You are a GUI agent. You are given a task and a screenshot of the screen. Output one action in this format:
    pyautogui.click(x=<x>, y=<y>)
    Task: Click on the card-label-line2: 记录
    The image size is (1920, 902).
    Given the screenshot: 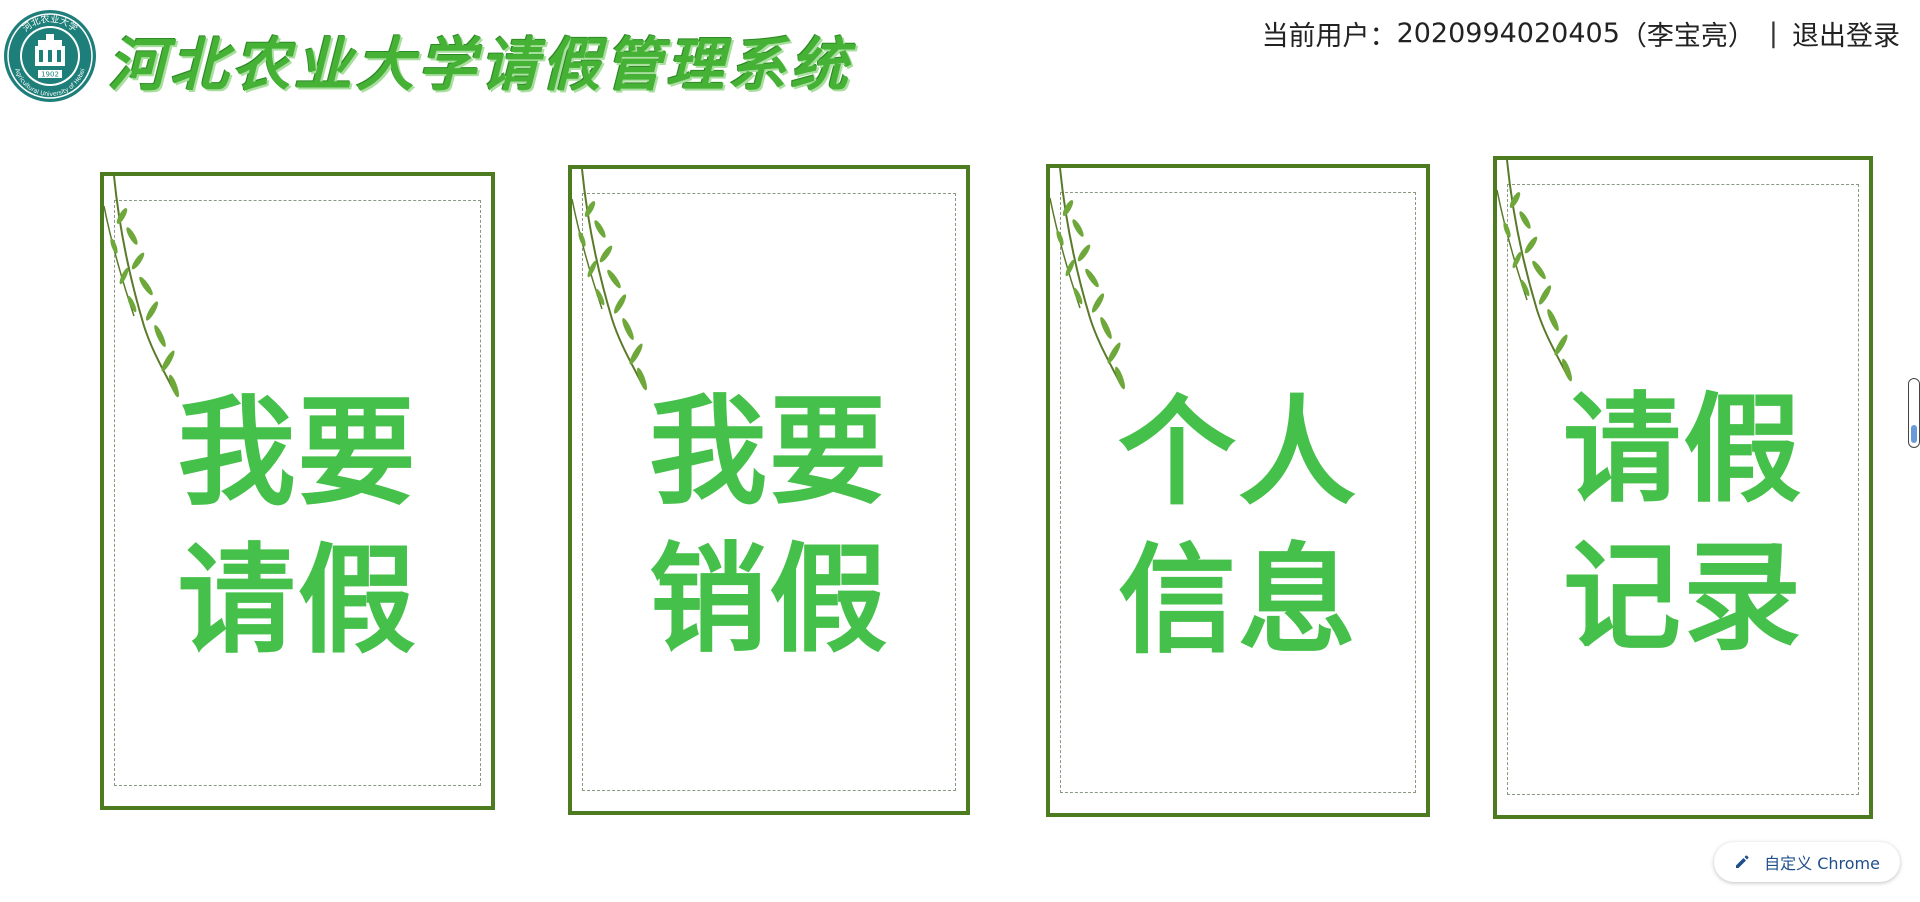 What is the action you would take?
    pyautogui.click(x=1682, y=597)
    